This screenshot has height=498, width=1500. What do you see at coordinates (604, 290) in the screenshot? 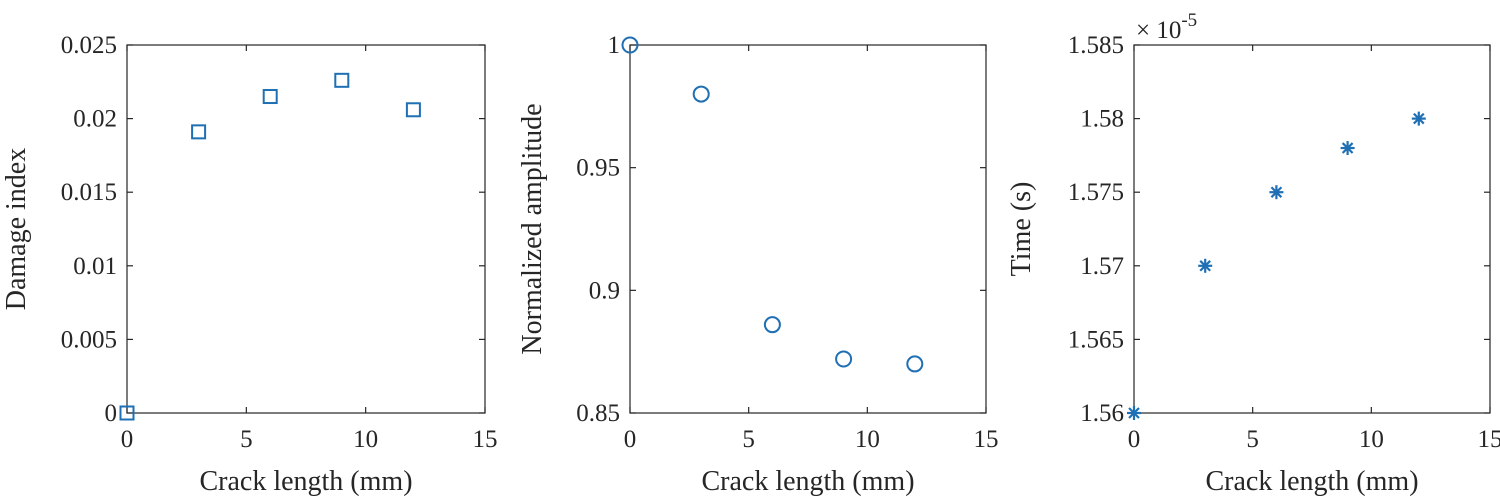
I see `y-tick-label: 0.9` at bounding box center [604, 290].